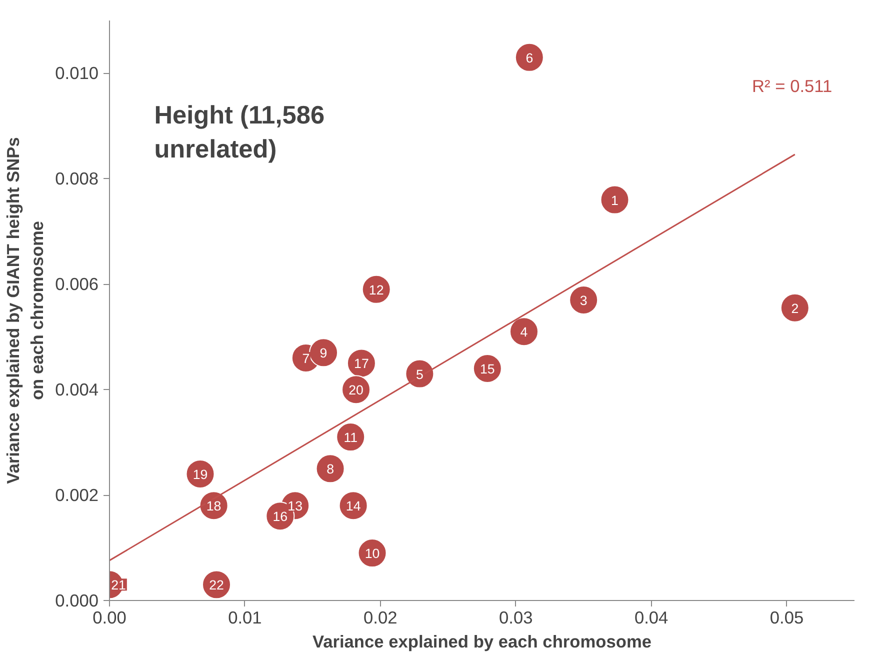 The width and height of the screenshot is (896, 656). I want to click on x-tick-label: 0.04, so click(651, 618).